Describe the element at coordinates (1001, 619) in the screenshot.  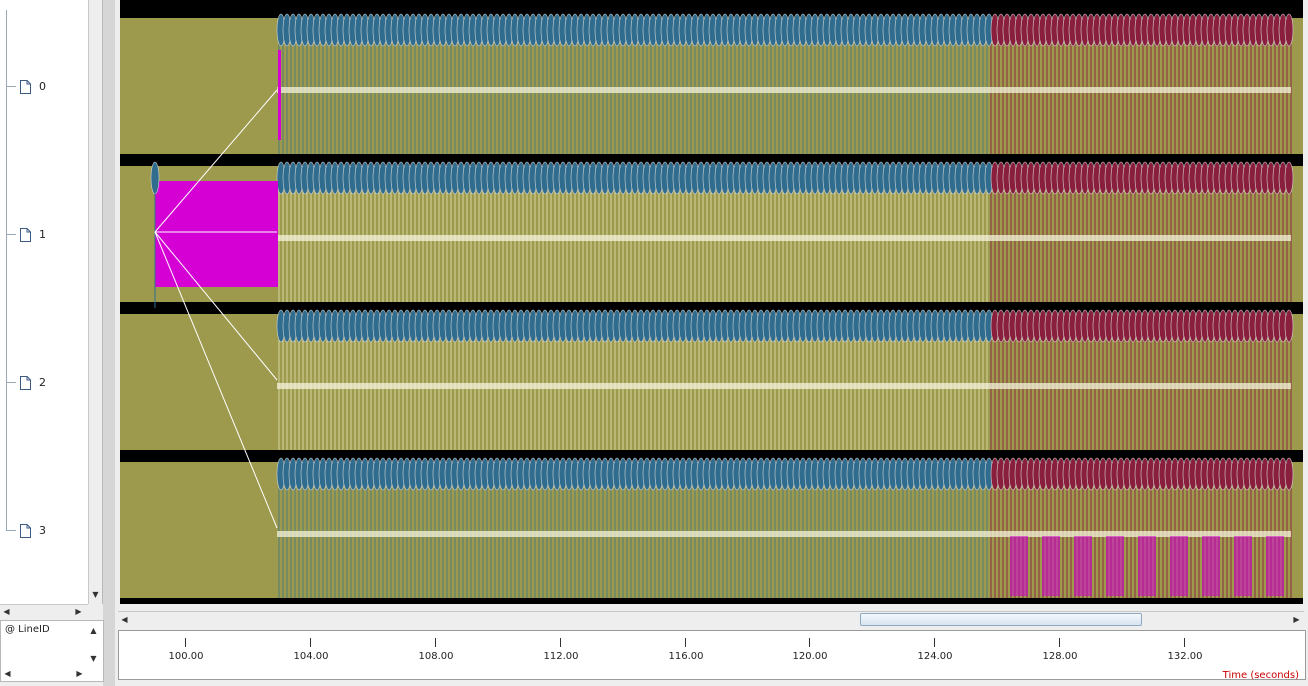
I see `scrollbar-thumb` at that location.